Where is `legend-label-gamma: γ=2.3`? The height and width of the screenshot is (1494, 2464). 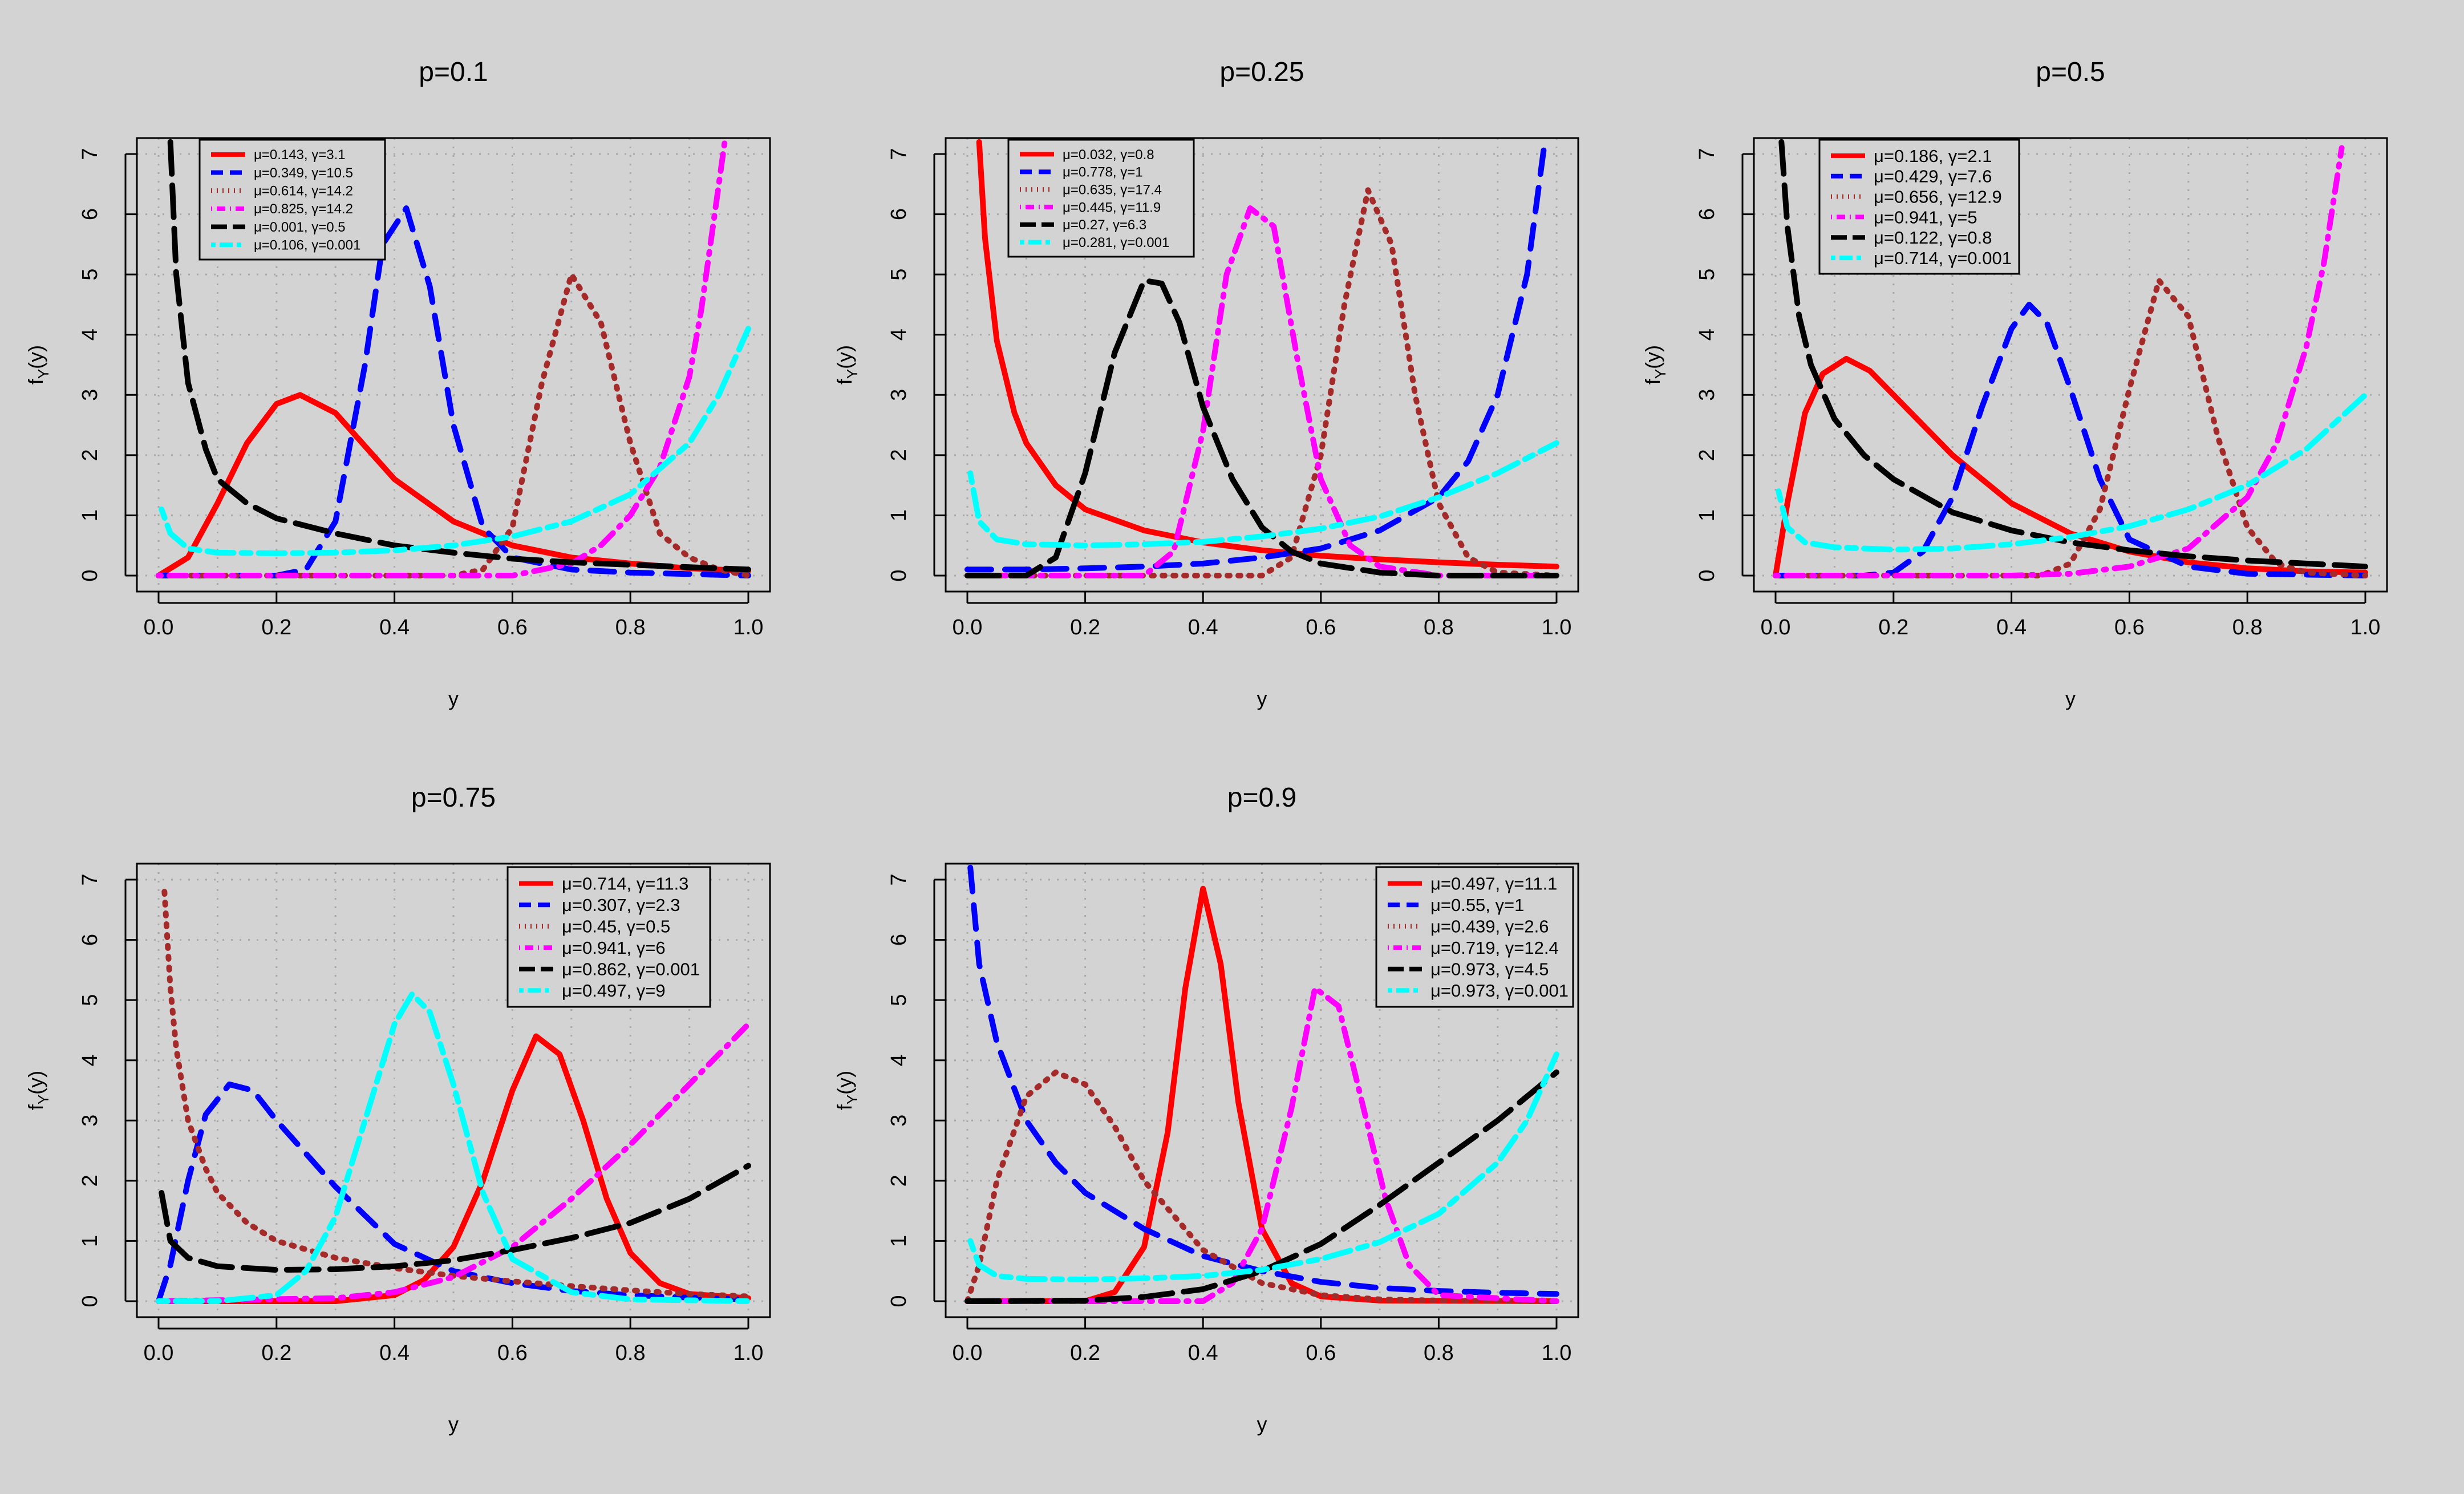 legend-label-gamma: γ=2.3 is located at coordinates (658, 905).